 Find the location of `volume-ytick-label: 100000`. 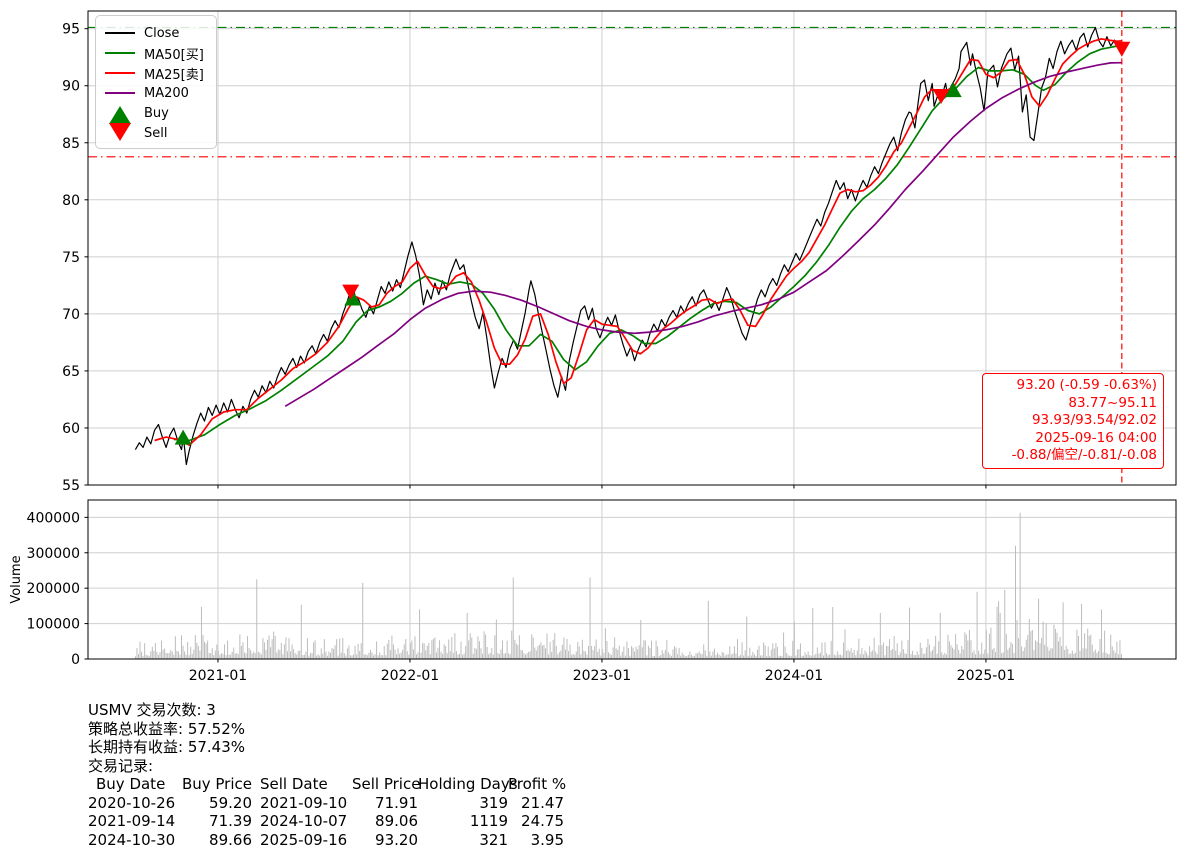

volume-ytick-label: 100000 is located at coordinates (53, 625).